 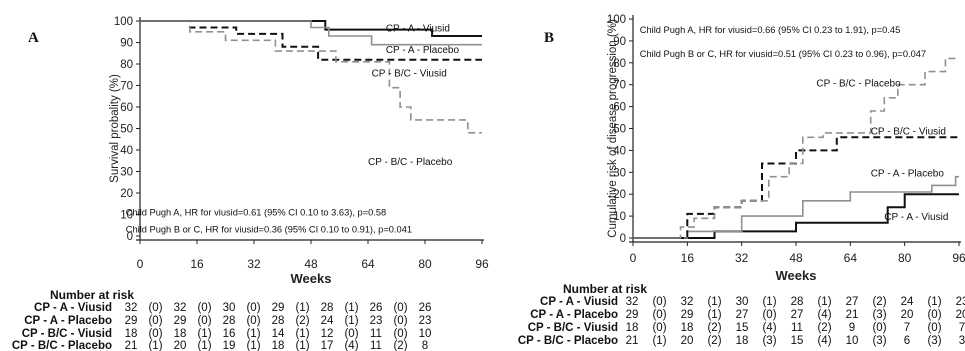 I want to click on series-line-cp-a-placebo, so click(x=796, y=207).